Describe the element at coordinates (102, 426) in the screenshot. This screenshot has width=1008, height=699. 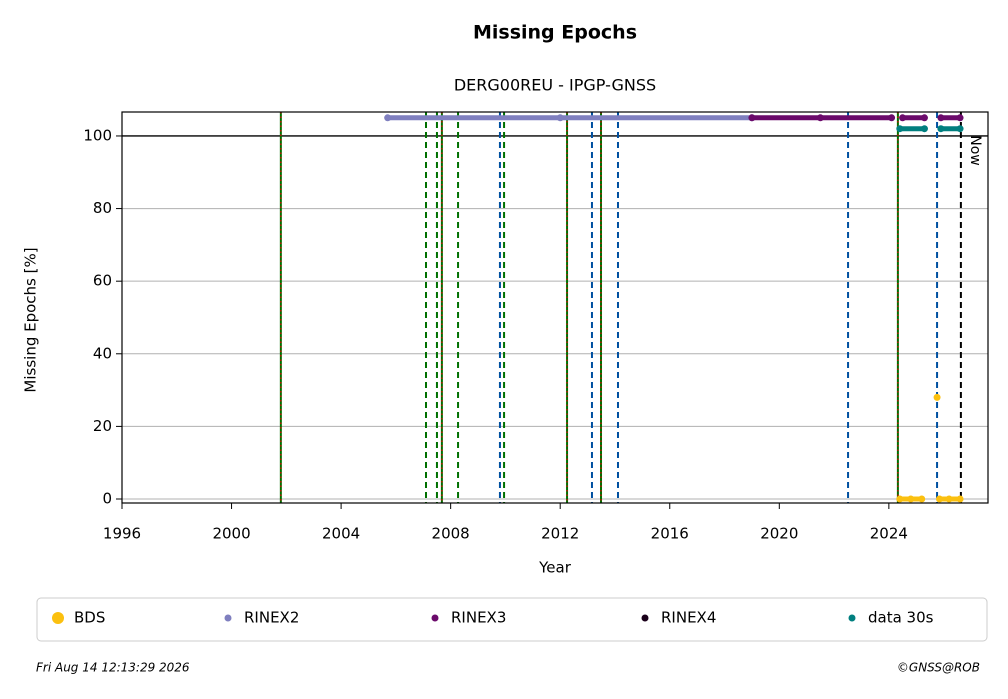
I see `y-tick-label: 20` at that location.